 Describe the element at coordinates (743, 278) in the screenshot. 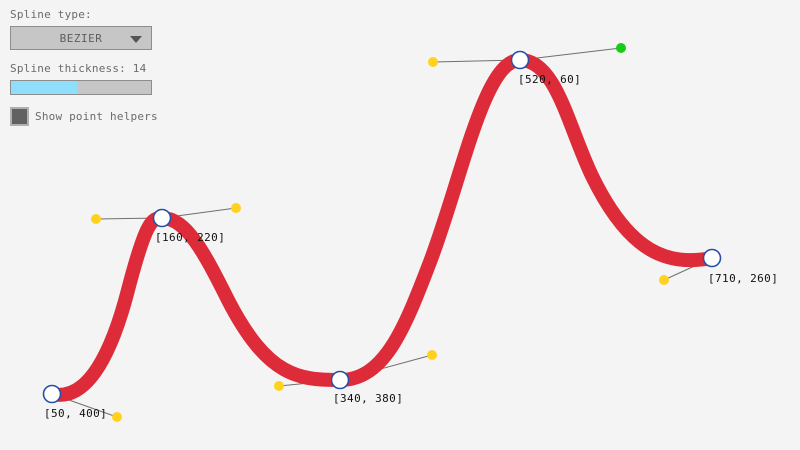

I see `point-coordinate-label: [710, 260]` at that location.